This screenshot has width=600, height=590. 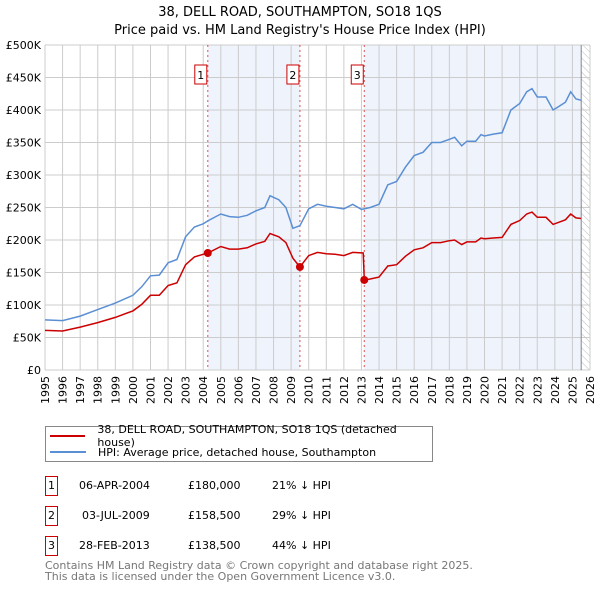 I want to click on x-tick-label: 2019, so click(x=467, y=390).